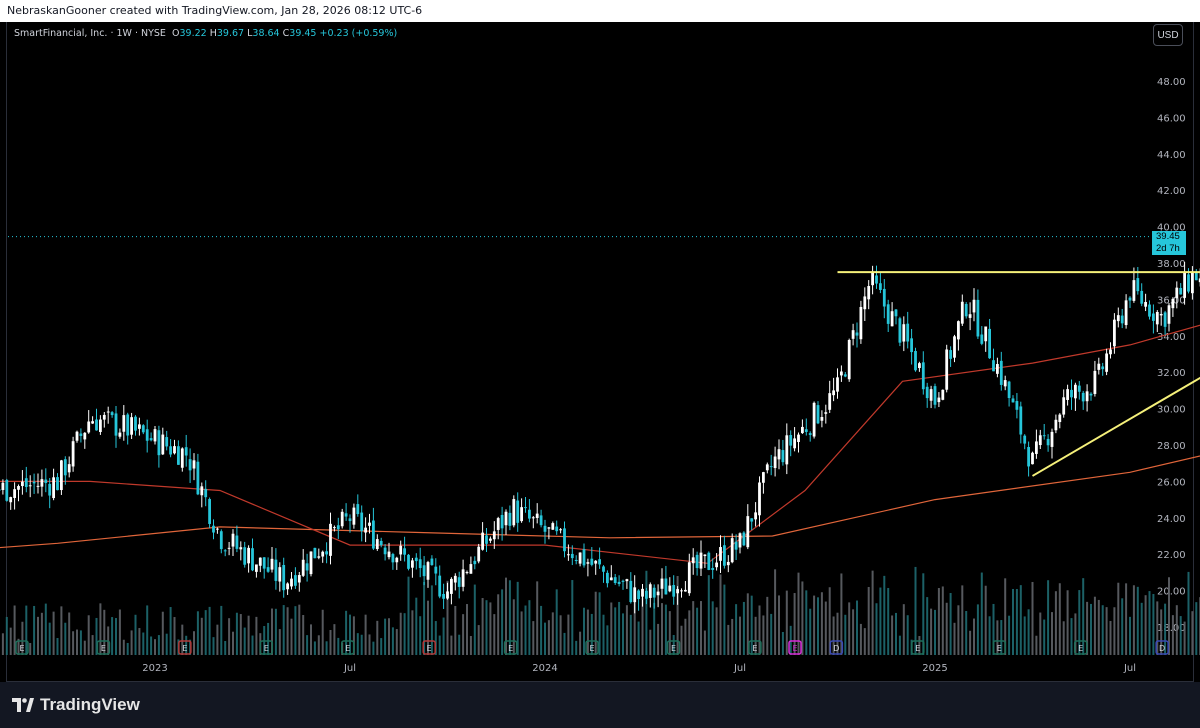 The image size is (1200, 728). I want to click on tradingview-logo-icon, so click(23, 705).